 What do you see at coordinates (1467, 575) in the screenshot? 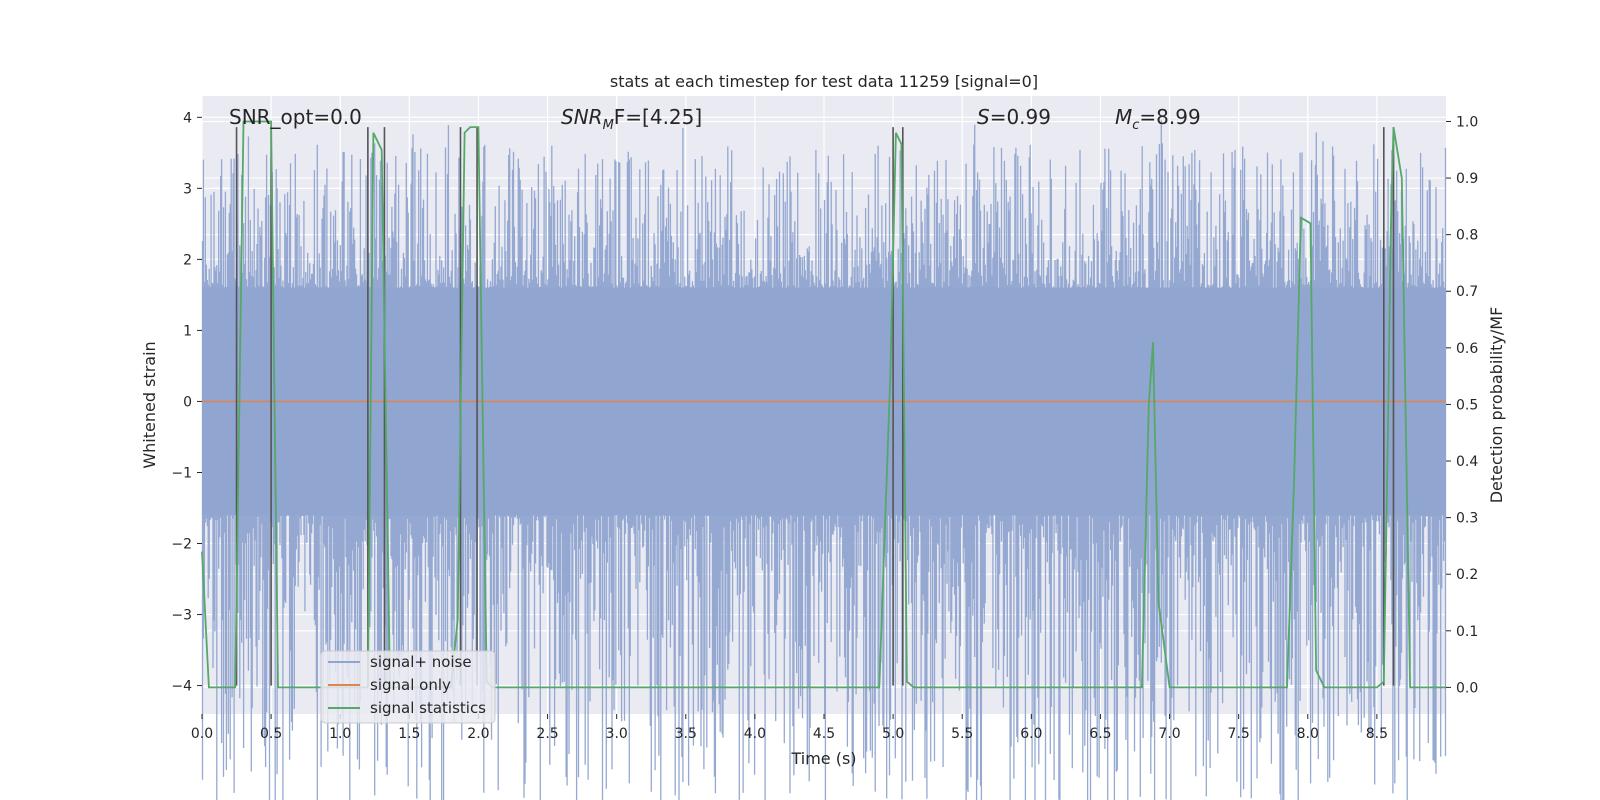
I see `y-right-tick-label: 0.2` at bounding box center [1467, 575].